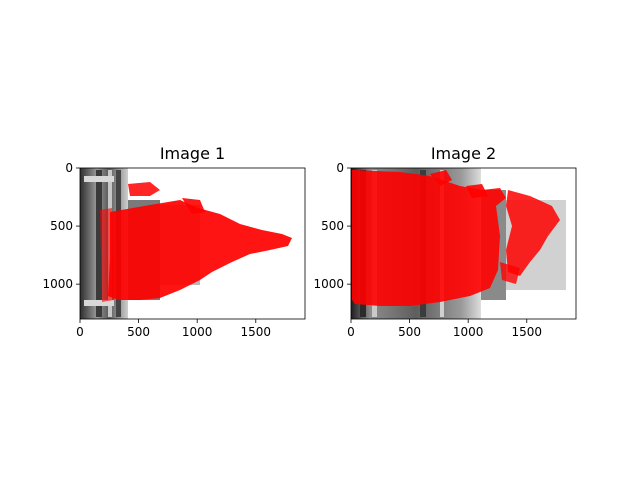 This screenshot has width=640, height=480. I want to click on axes-2-frame, so click(463, 243).